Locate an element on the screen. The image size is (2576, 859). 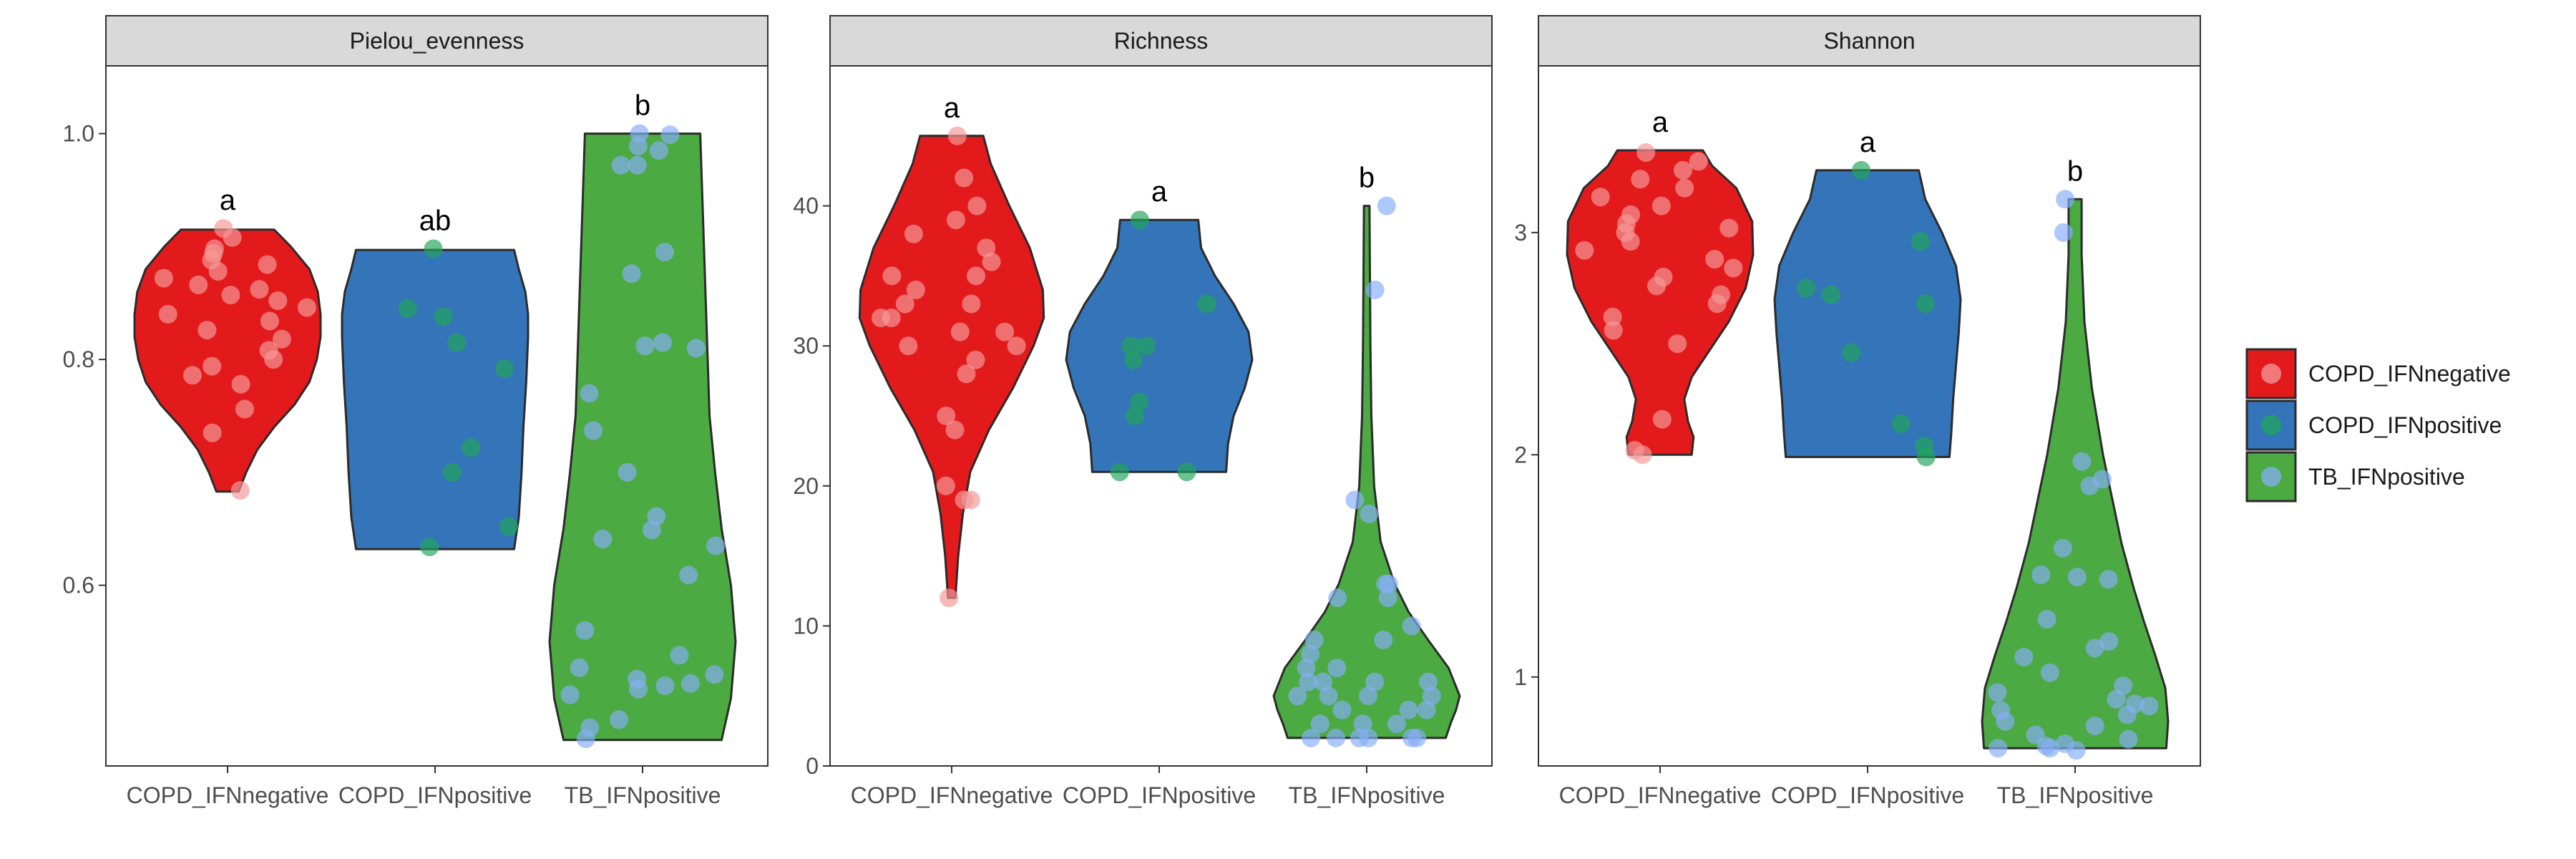
y-tick-label: 0 is located at coordinates (812, 766).